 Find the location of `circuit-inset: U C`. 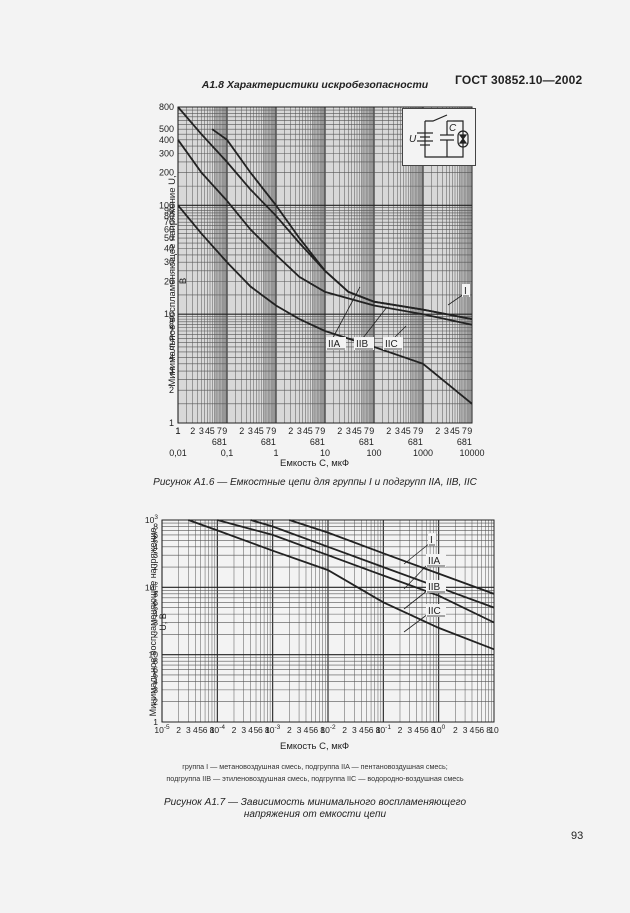

circuit-inset: U C is located at coordinates (439, 137).